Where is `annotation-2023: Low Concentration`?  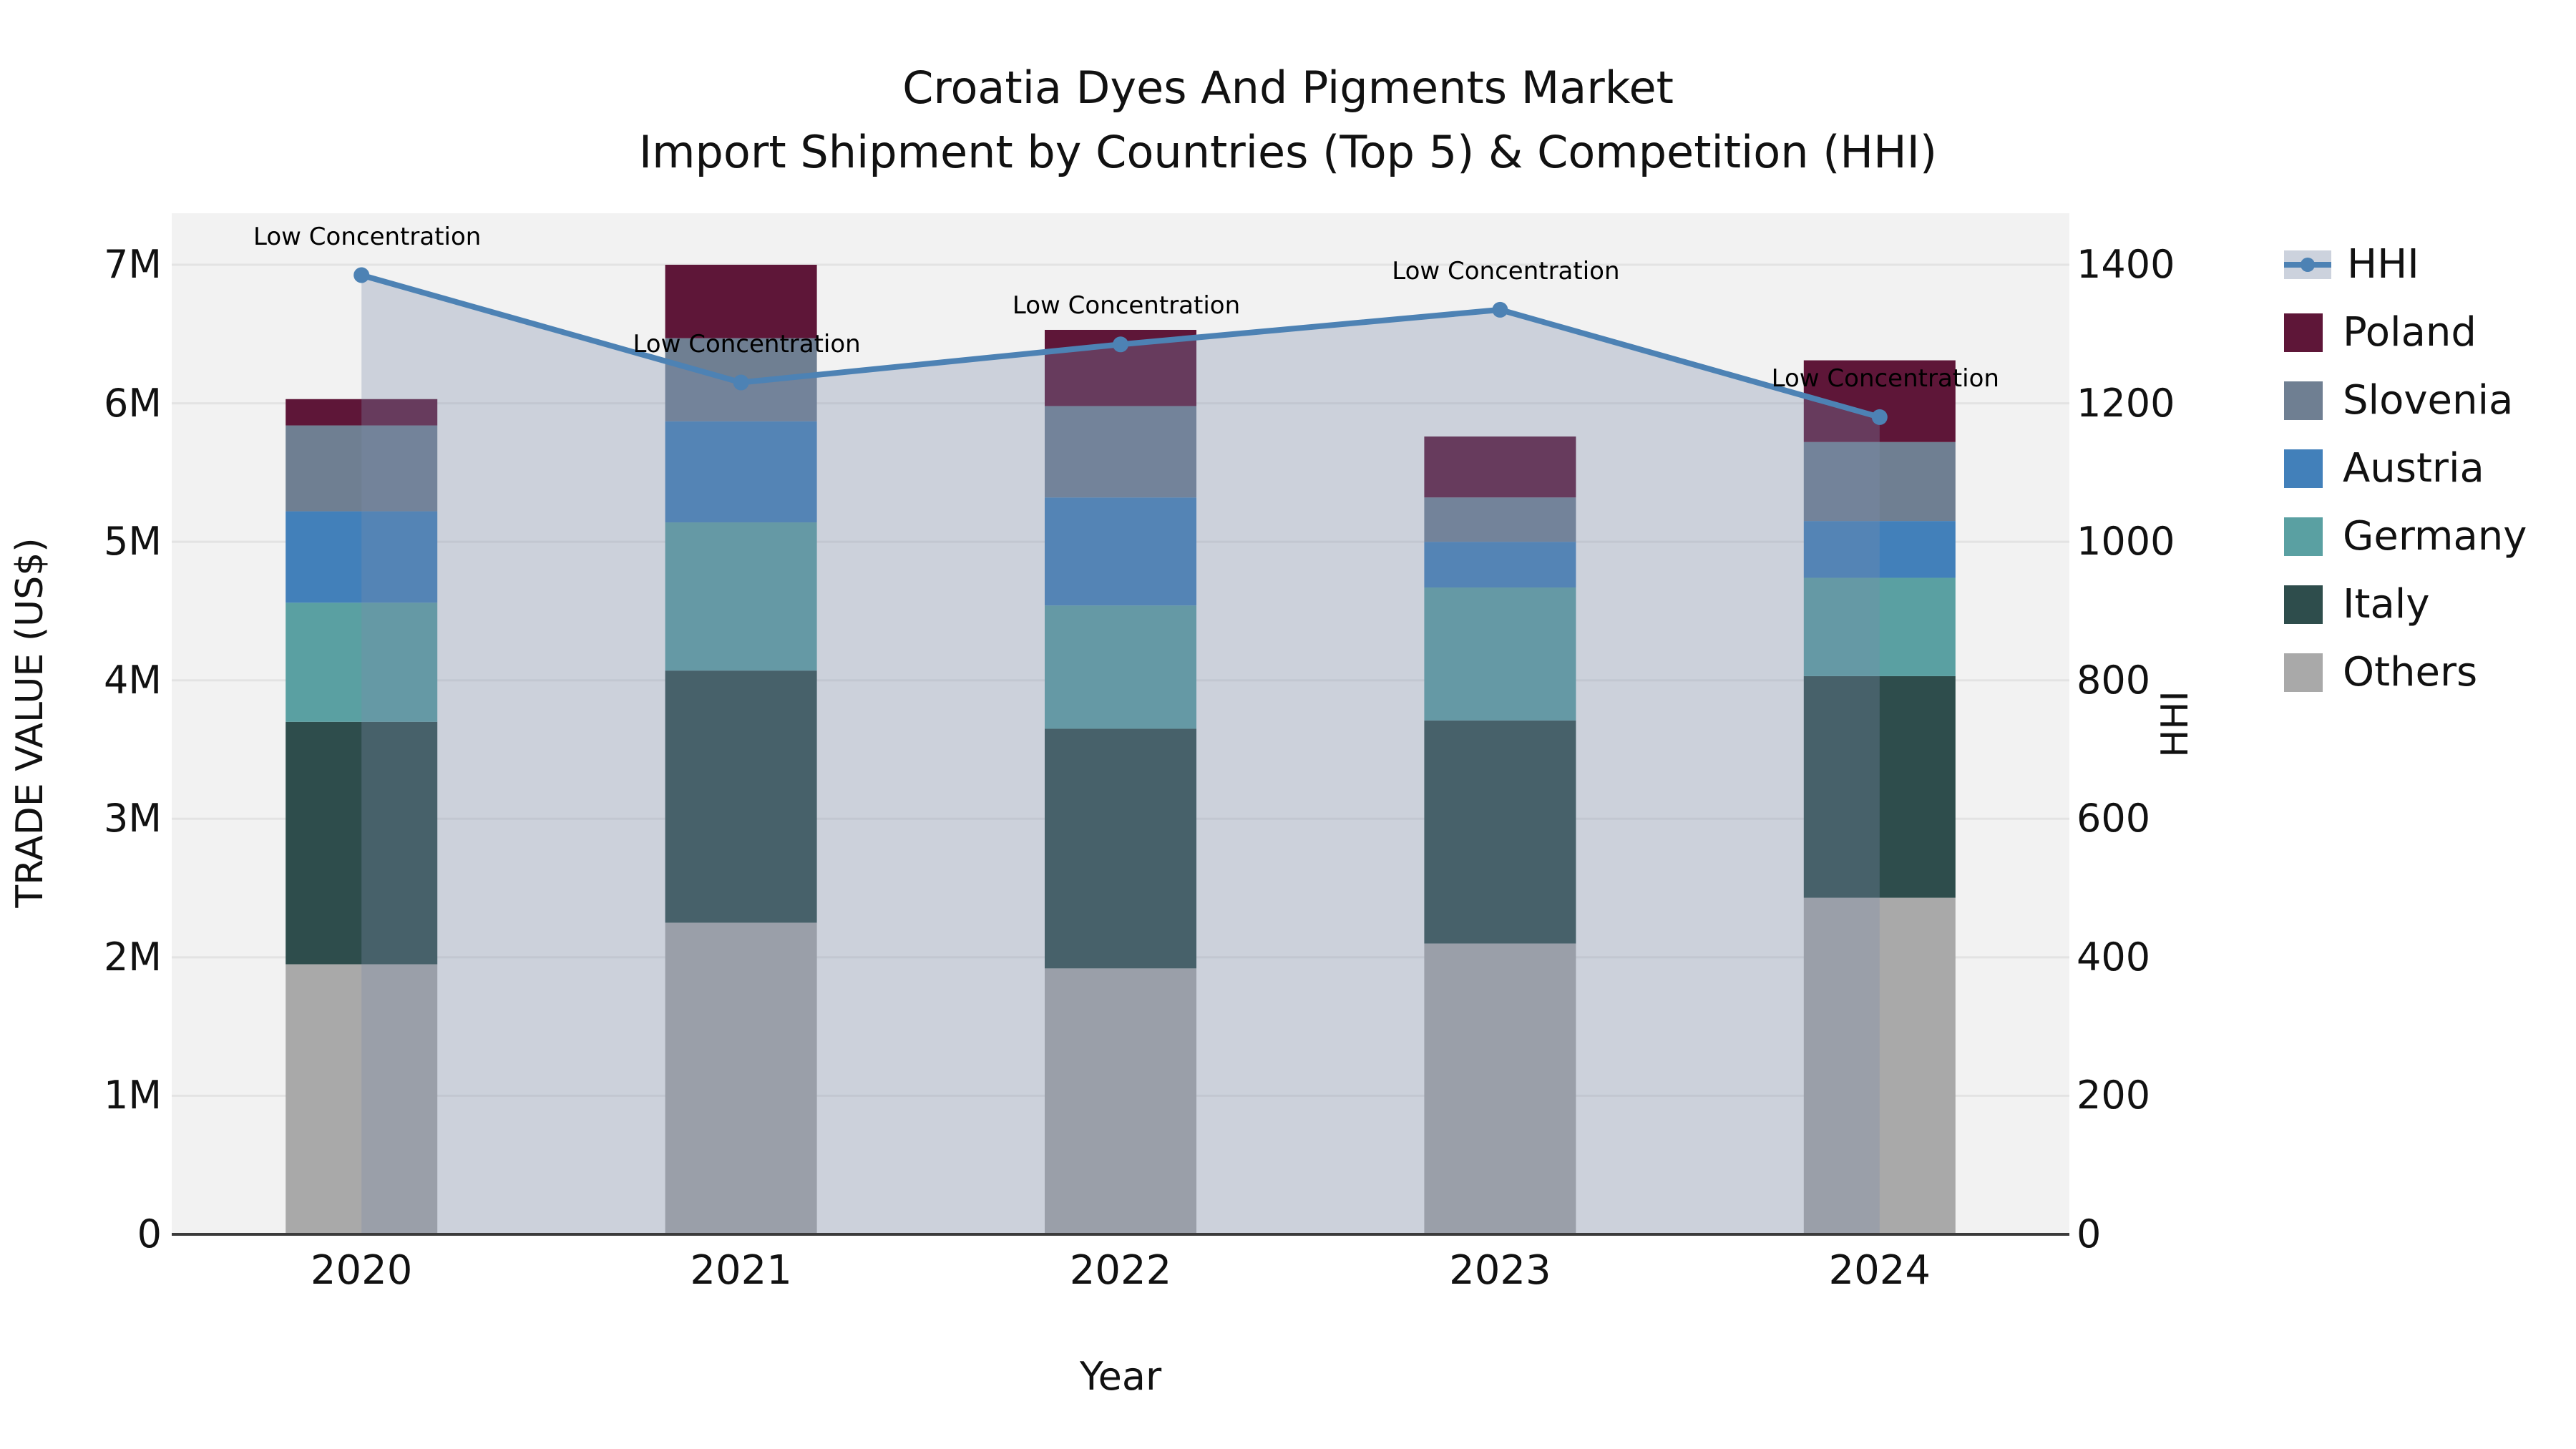 annotation-2023: Low Concentration is located at coordinates (1506, 271).